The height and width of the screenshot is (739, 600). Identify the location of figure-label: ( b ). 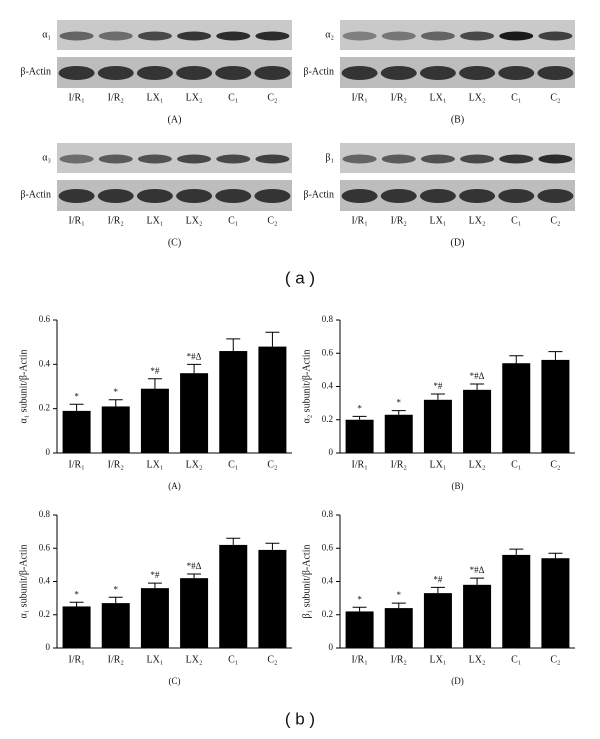
(300, 718).